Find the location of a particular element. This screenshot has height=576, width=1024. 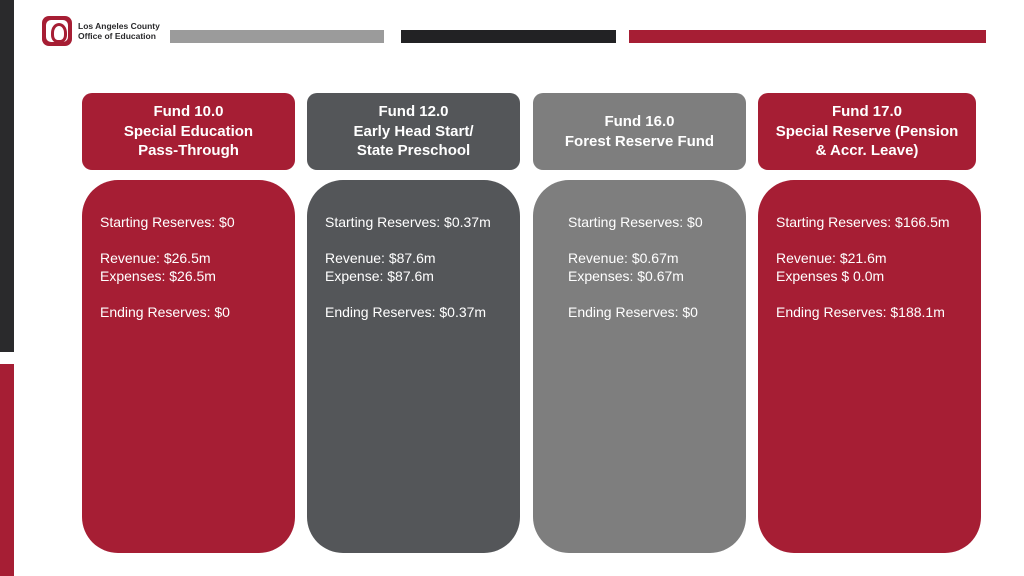

ending-reserves: Ending Reserves: $188.1m is located at coordinates (860, 312).